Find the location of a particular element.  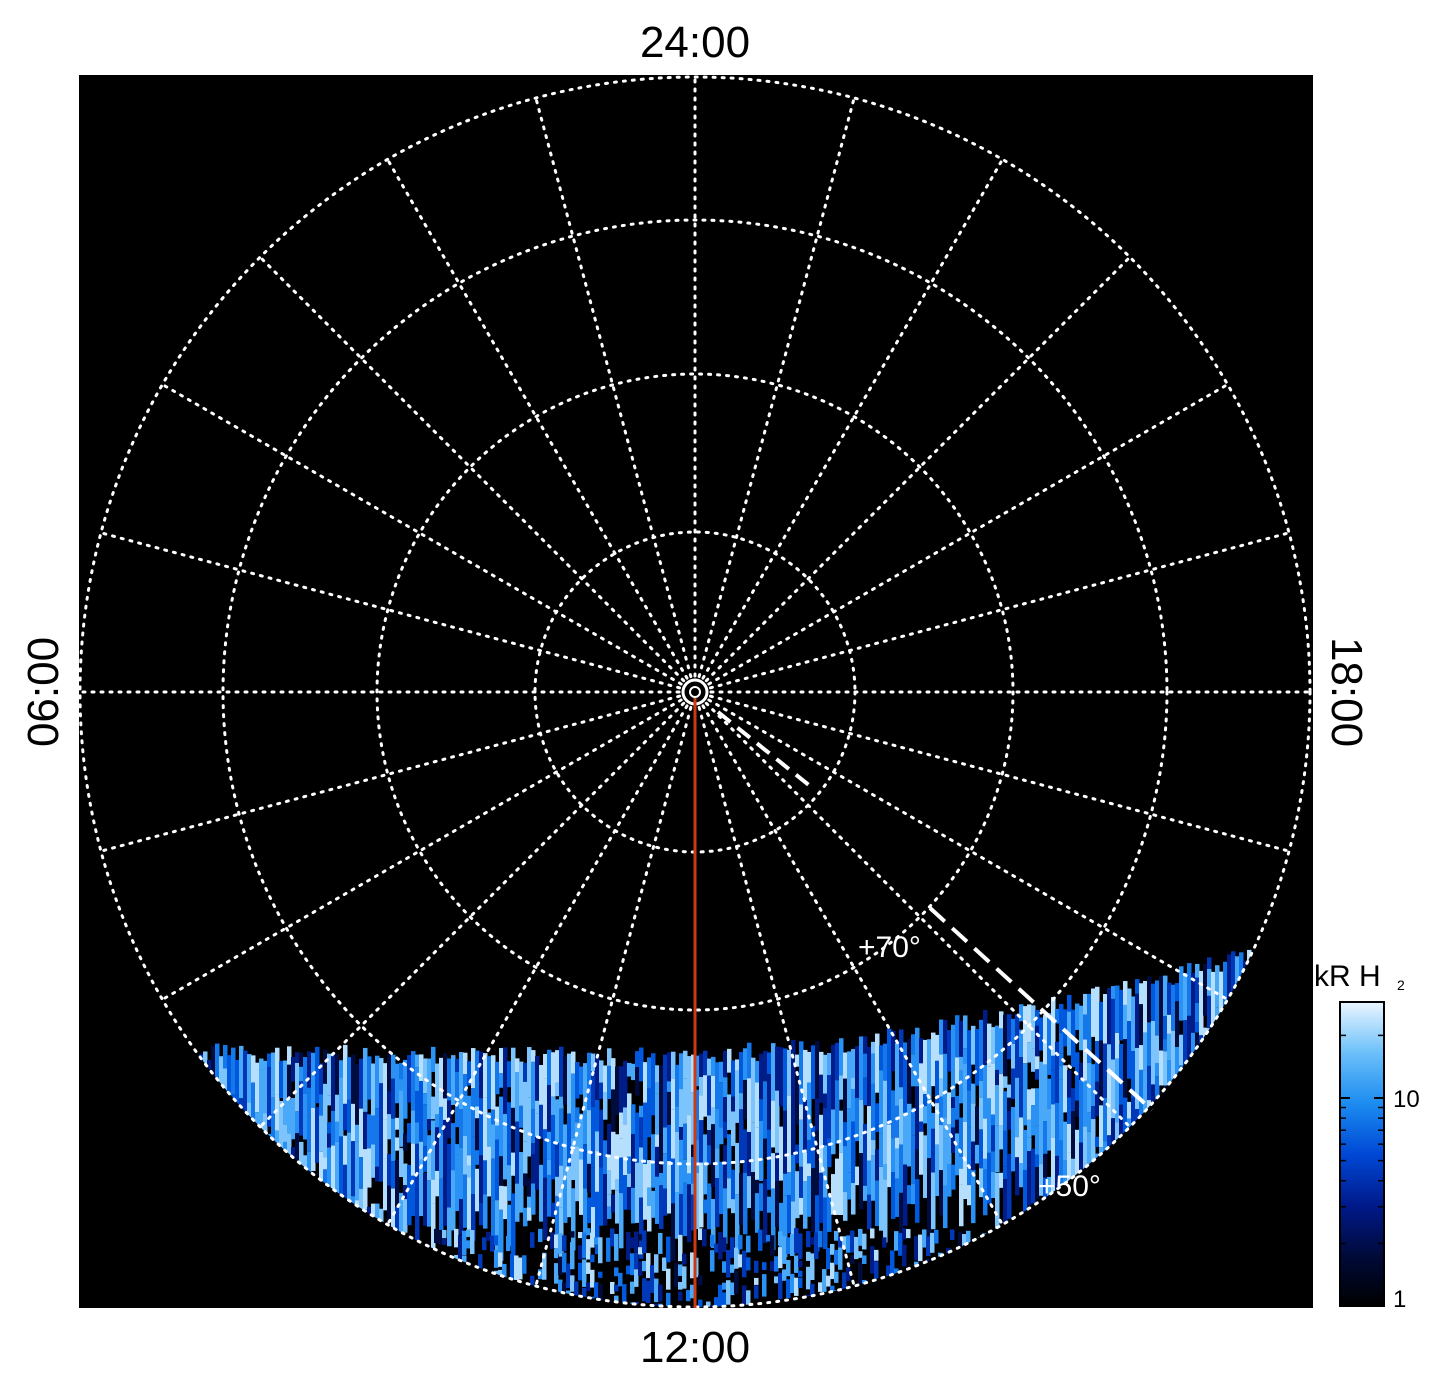

colorbar-tick-10: 10 is located at coordinates (1406, 1099).